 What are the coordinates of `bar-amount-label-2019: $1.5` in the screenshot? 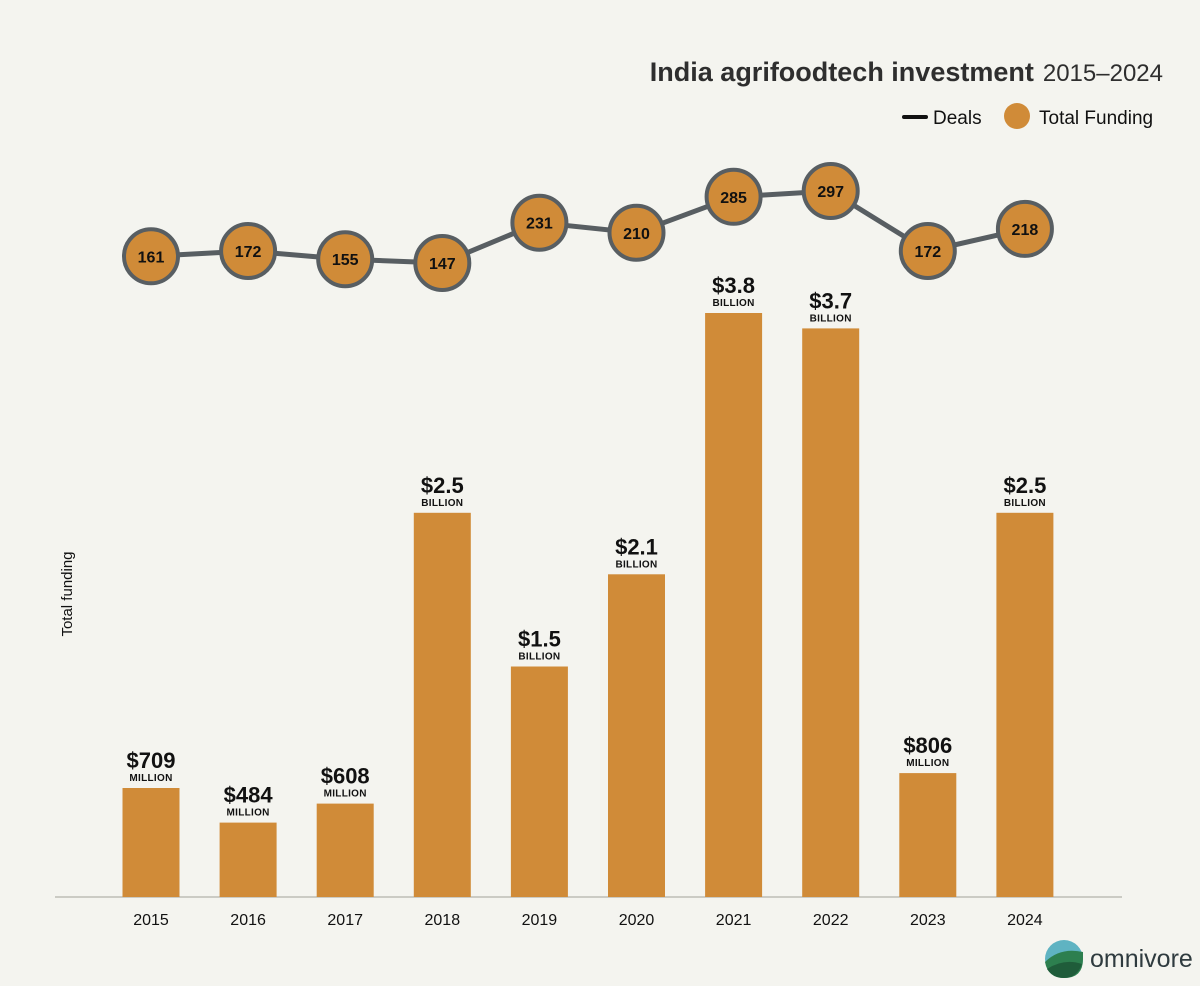 It's located at (539, 639).